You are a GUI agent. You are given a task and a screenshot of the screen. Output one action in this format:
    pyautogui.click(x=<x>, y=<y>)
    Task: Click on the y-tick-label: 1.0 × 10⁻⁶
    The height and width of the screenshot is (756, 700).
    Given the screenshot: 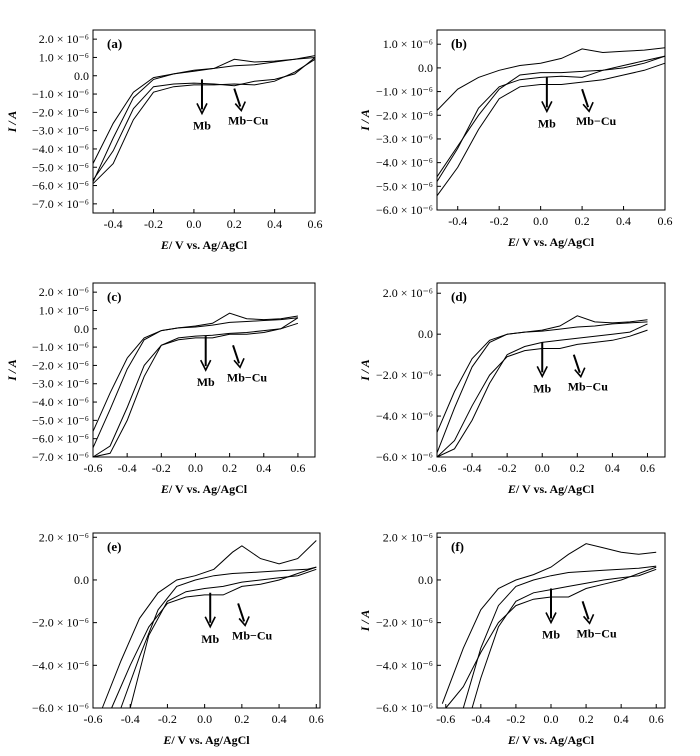 What is the action you would take?
    pyautogui.click(x=64, y=57)
    